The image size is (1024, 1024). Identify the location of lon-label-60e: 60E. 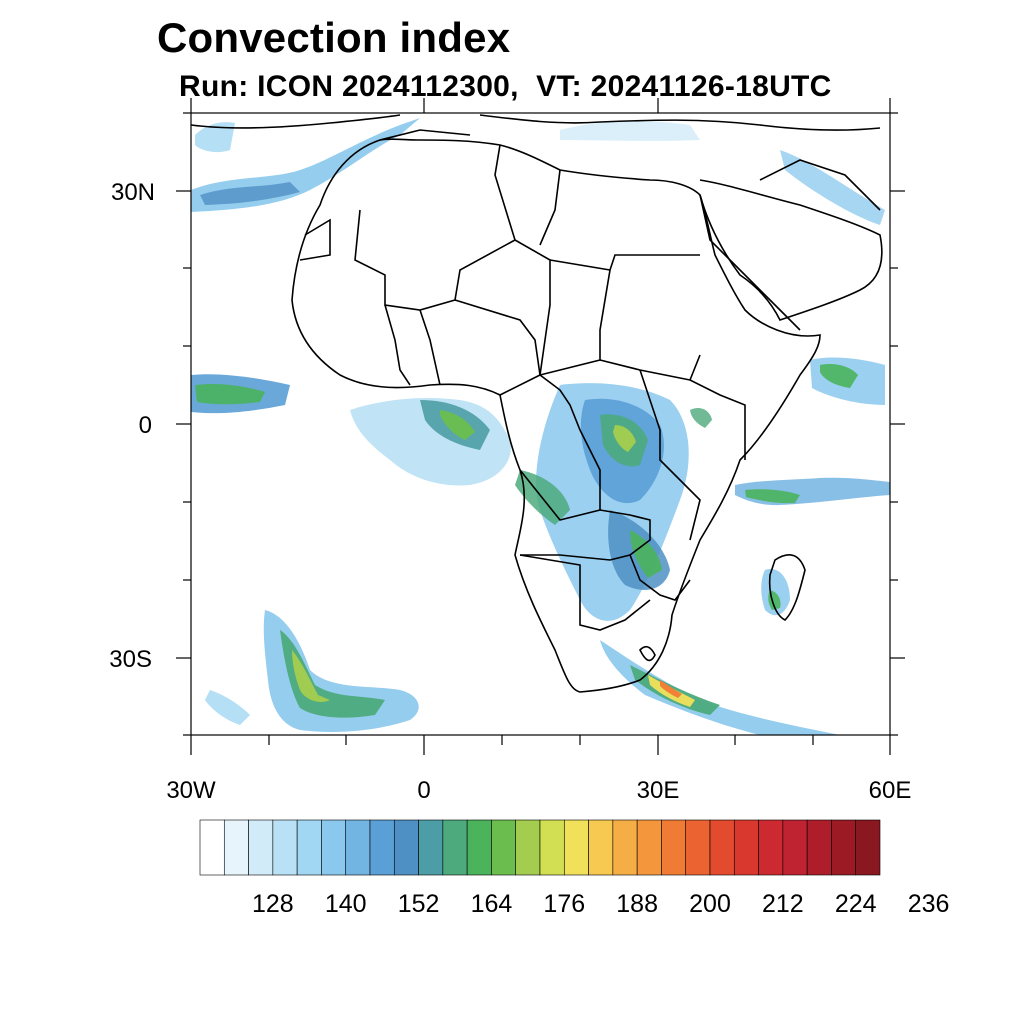
(890, 790).